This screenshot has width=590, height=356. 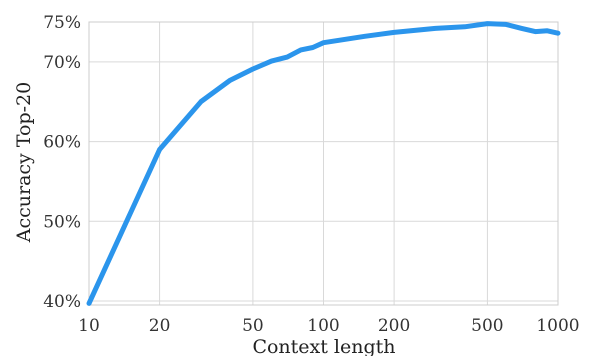 I want to click on x-tick-label: 1000, so click(x=557, y=326).